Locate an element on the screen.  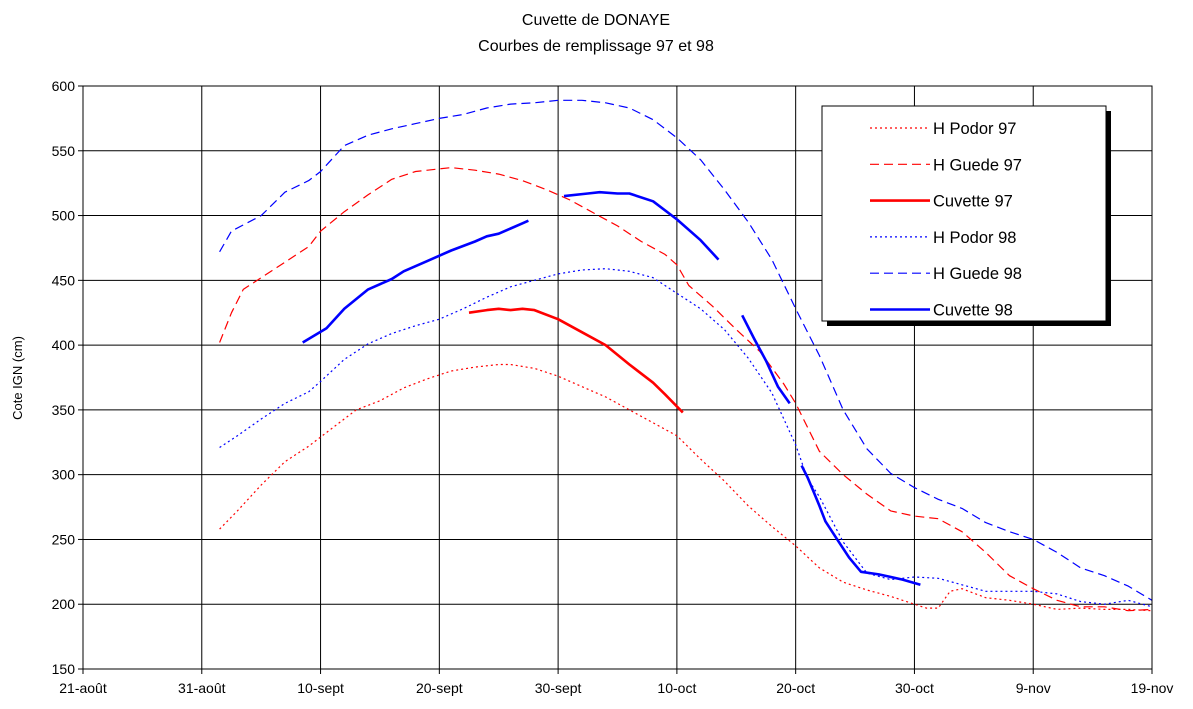
chart-title: Cuvette de DONAYE is located at coordinates (596, 20).